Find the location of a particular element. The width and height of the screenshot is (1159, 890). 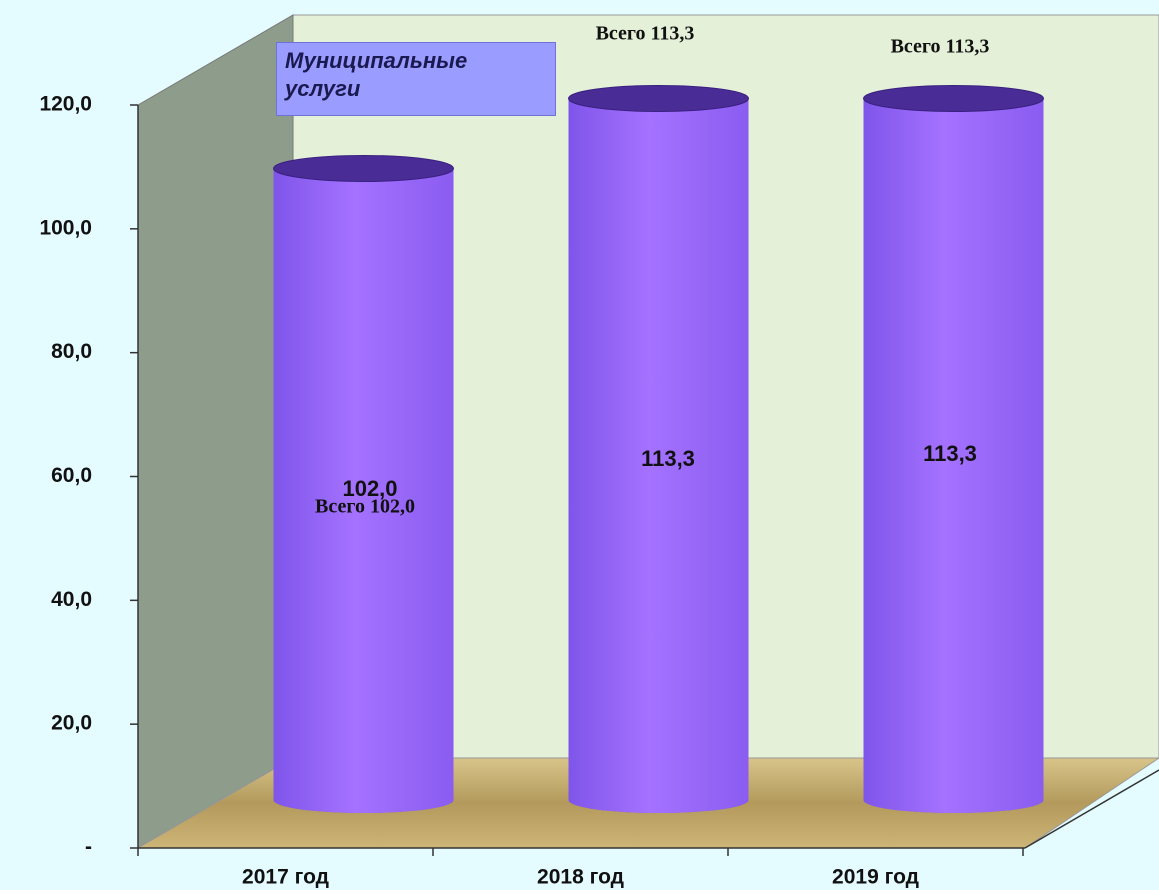

y-tick-label: 80,0 is located at coordinates (71, 351).